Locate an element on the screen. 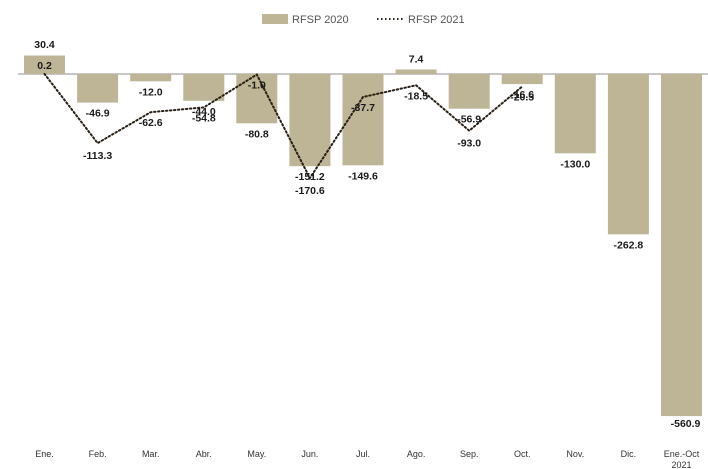 Image resolution: width=708 pixels, height=469 pixels. line-data-label: 0.2 is located at coordinates (44, 66).